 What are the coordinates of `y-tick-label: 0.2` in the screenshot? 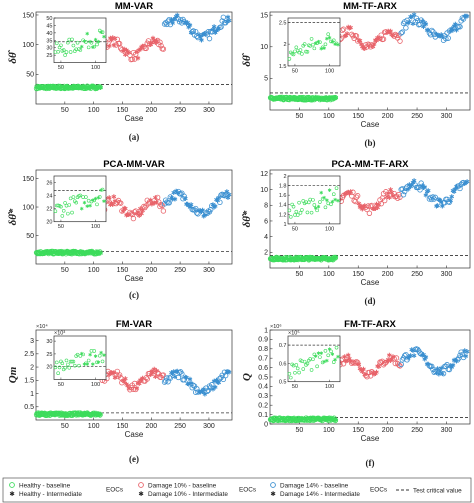 It's located at (263, 406).